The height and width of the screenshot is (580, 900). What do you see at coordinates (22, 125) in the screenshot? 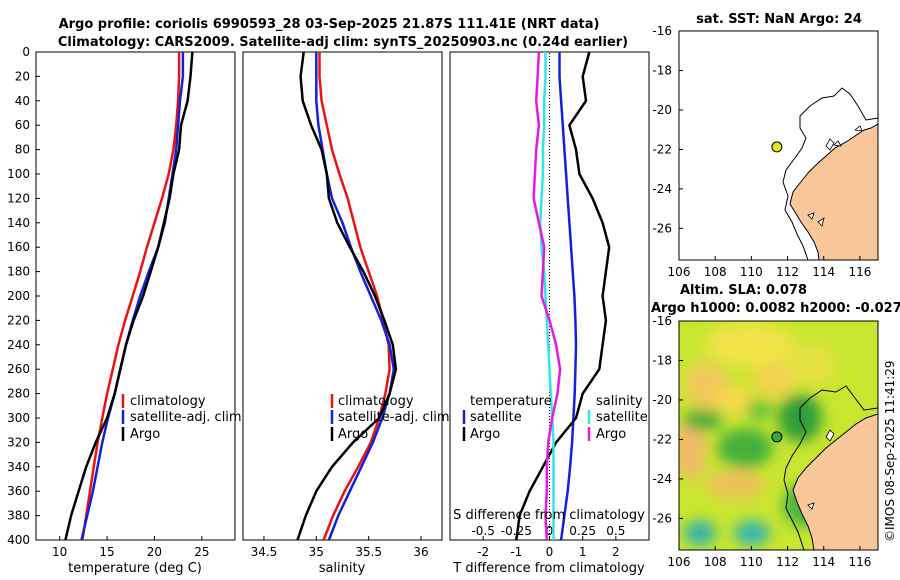
I see `depth-tick-label: 60` at bounding box center [22, 125].